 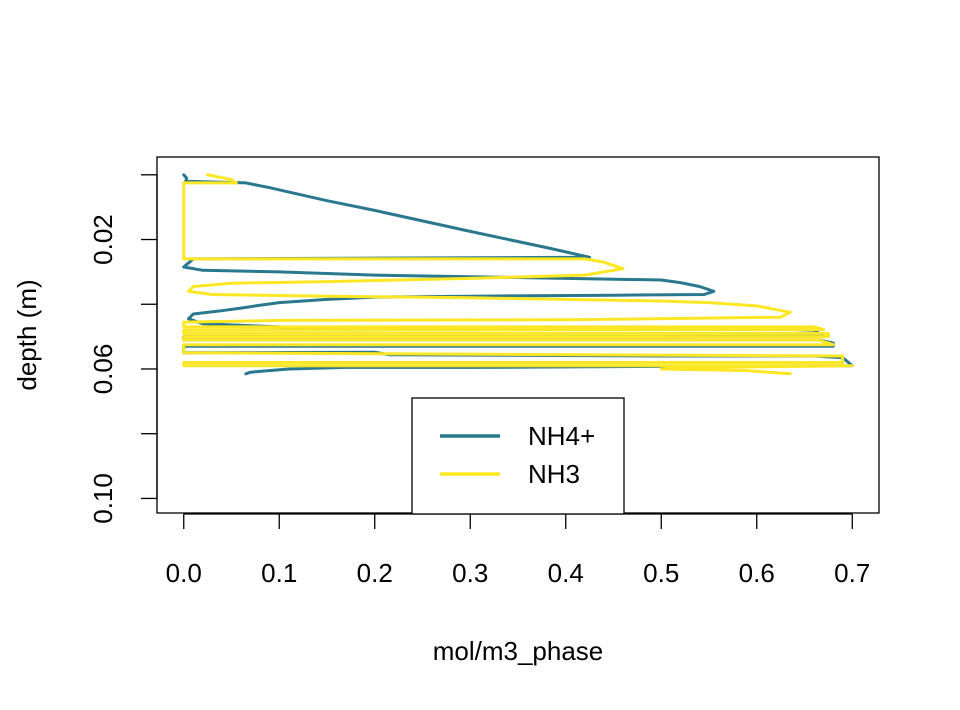 I want to click on y-tick-label: 0.02, so click(x=103, y=239).